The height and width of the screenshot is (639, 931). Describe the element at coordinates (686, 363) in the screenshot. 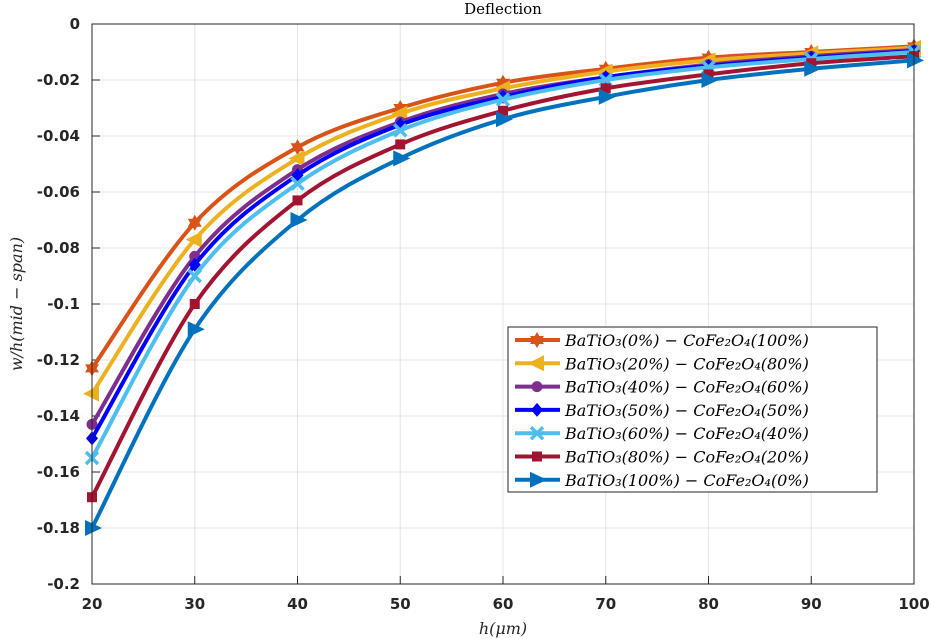

I see `legend-label: BaTiO₃(20%) − CoFe₂O₄(80%)` at that location.